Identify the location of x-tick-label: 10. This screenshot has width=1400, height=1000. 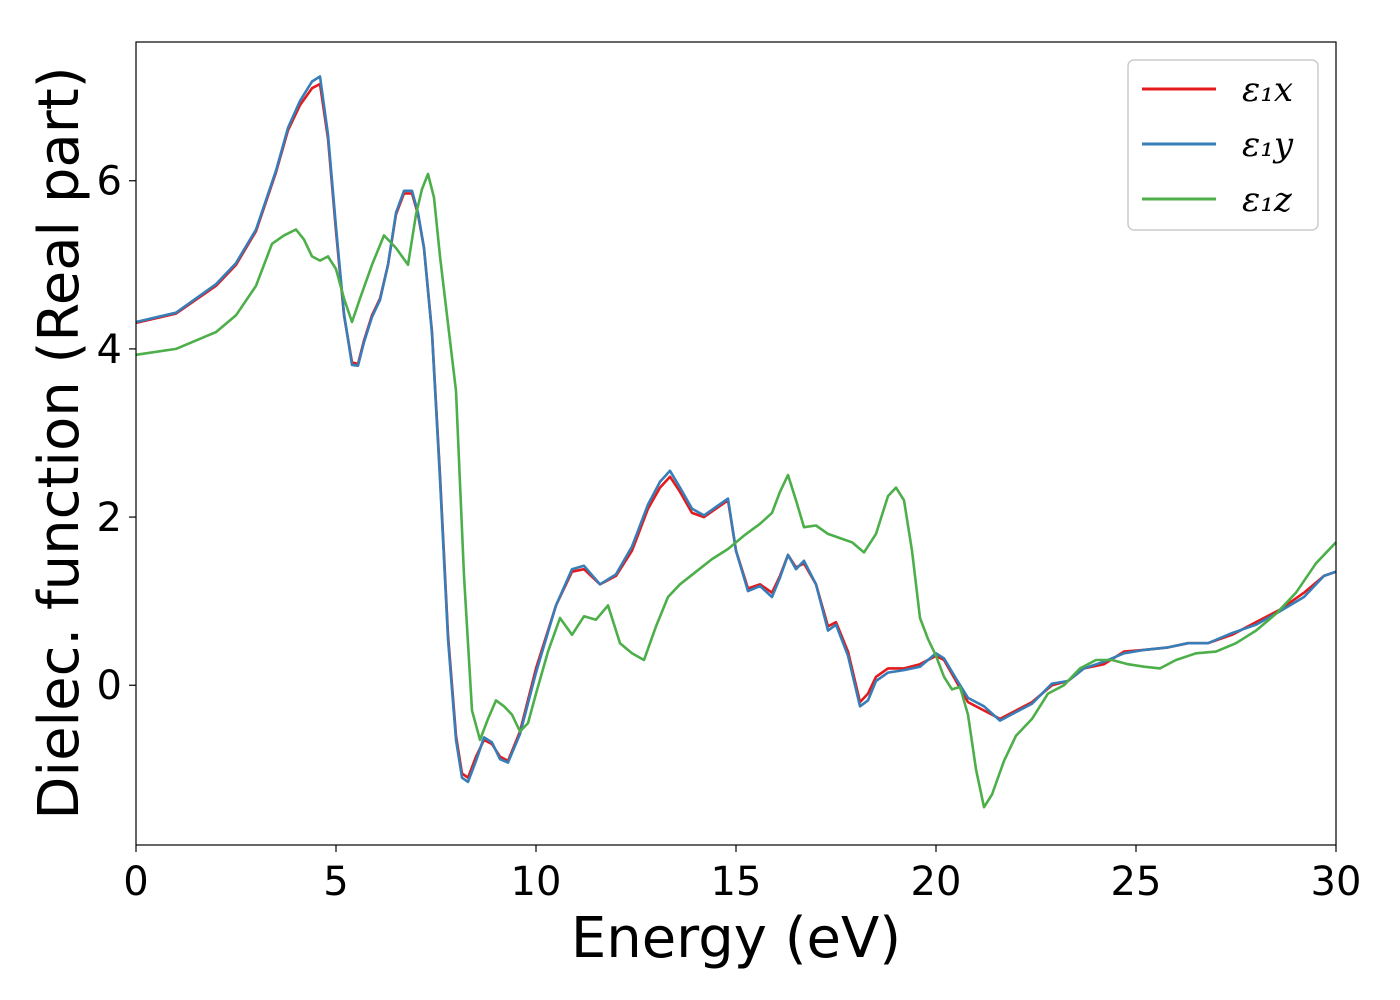
(536, 882).